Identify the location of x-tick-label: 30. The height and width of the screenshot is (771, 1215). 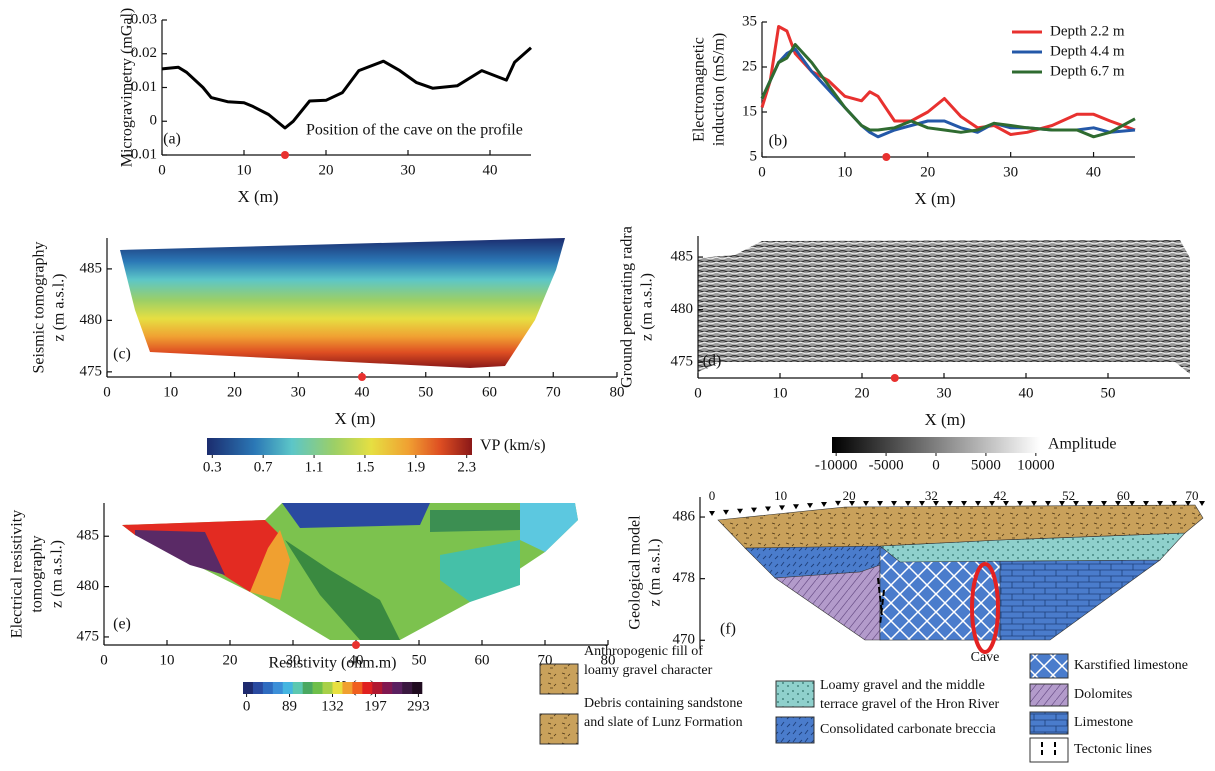
(1010, 172).